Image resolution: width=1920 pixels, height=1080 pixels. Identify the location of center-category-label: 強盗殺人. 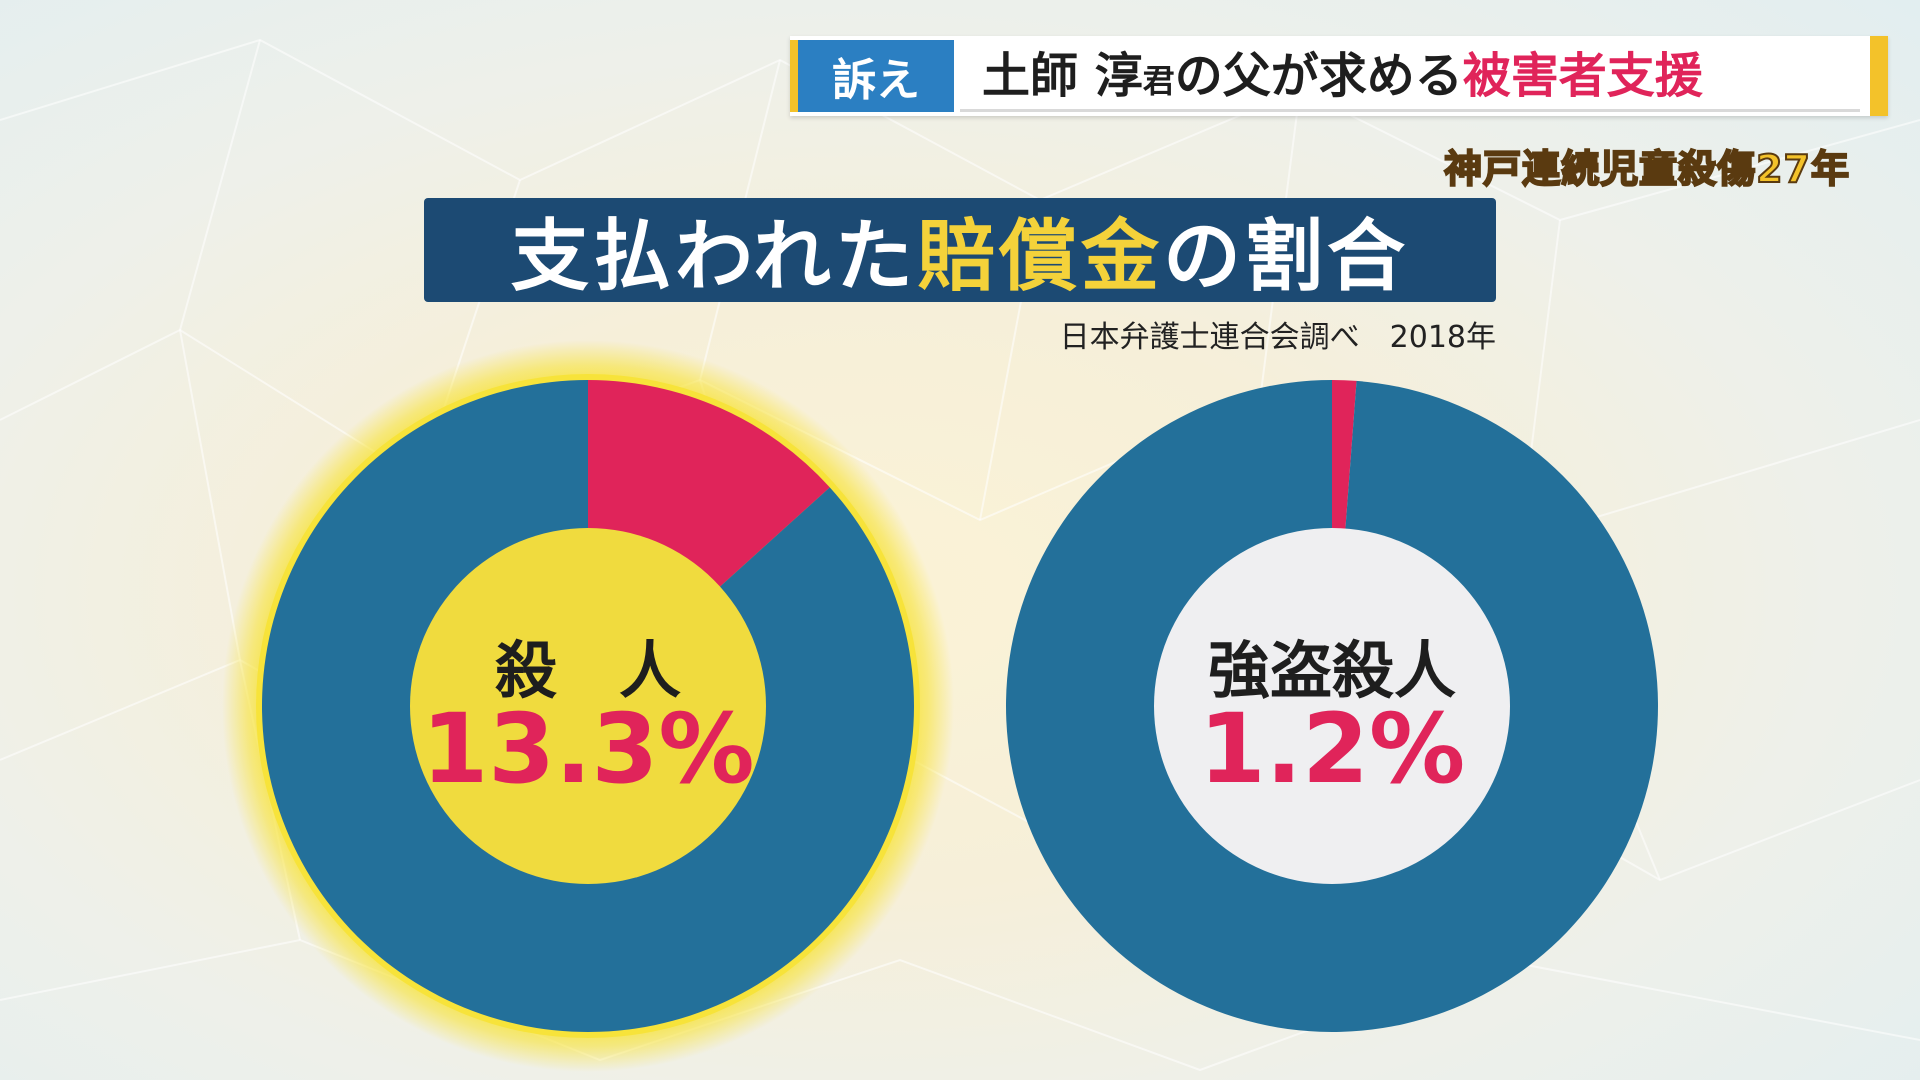
(1332, 670).